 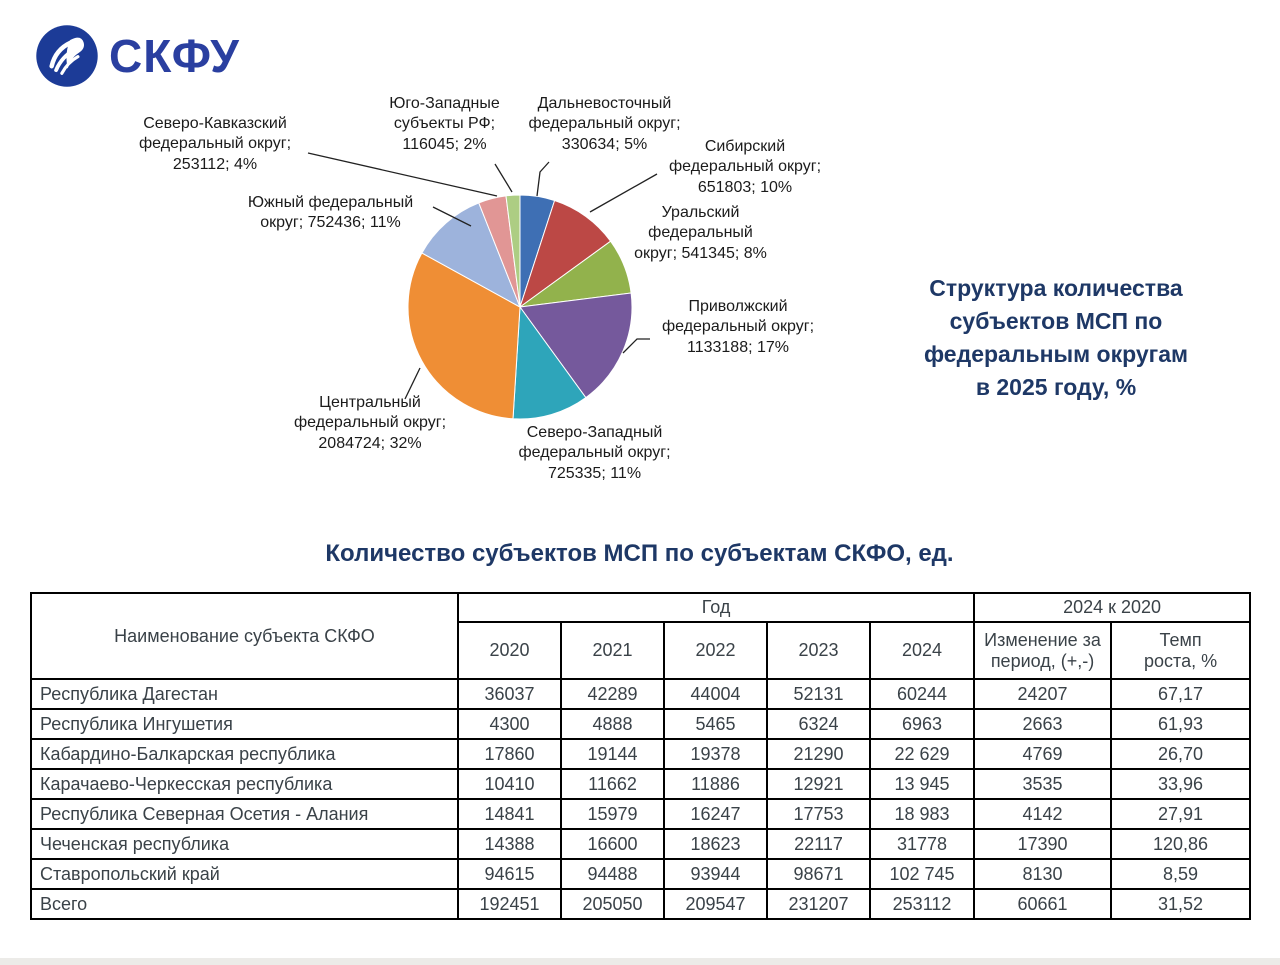 I want to click on value-cell: 18623, so click(x=715, y=844).